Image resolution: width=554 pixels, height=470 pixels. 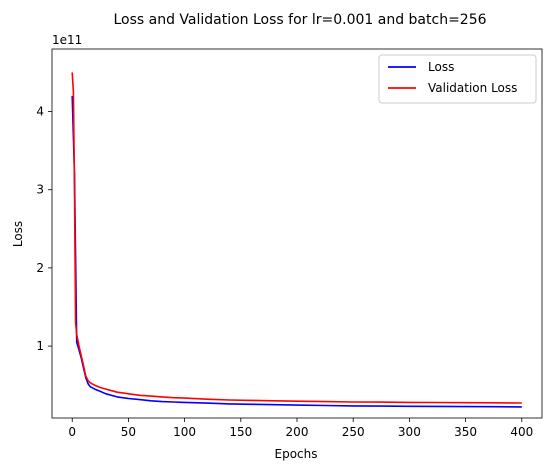 I want to click on x-tick-label: 200, so click(x=297, y=432).